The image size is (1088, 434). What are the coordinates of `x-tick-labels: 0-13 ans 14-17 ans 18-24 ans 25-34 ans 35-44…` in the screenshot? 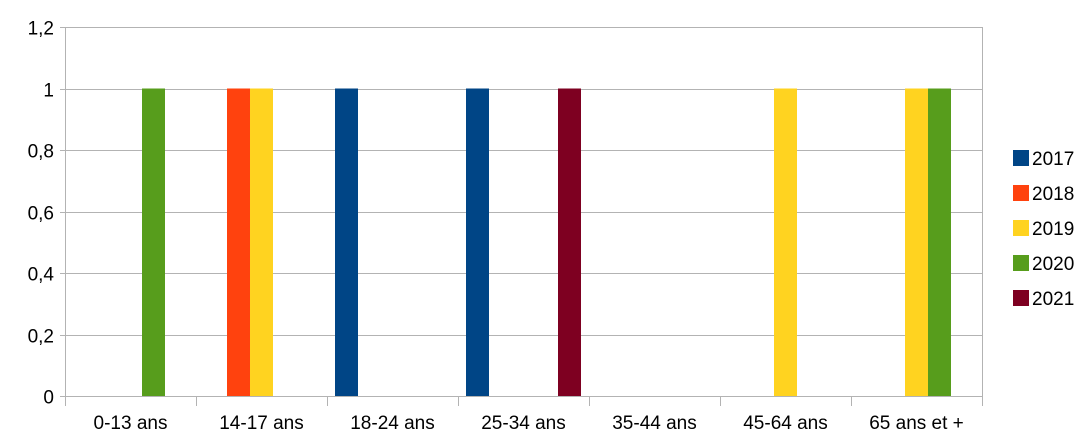 It's located at (529, 423).